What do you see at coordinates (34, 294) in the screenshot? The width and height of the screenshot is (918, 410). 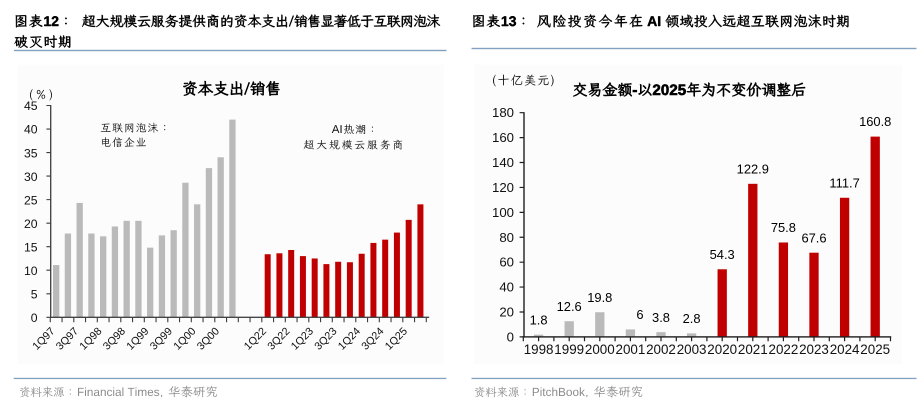 I see `svg-text: 5` at bounding box center [34, 294].